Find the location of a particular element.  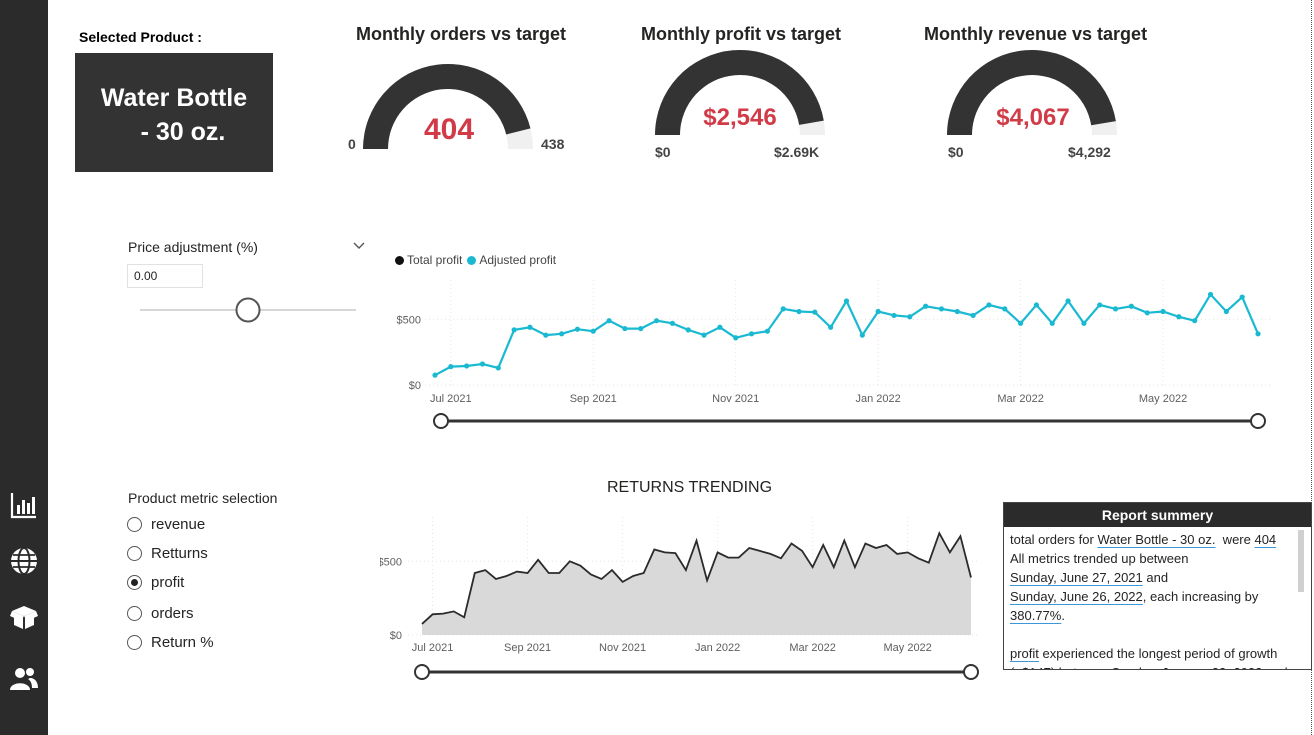

x-tick-label: Jan 2022 is located at coordinates (878, 399).